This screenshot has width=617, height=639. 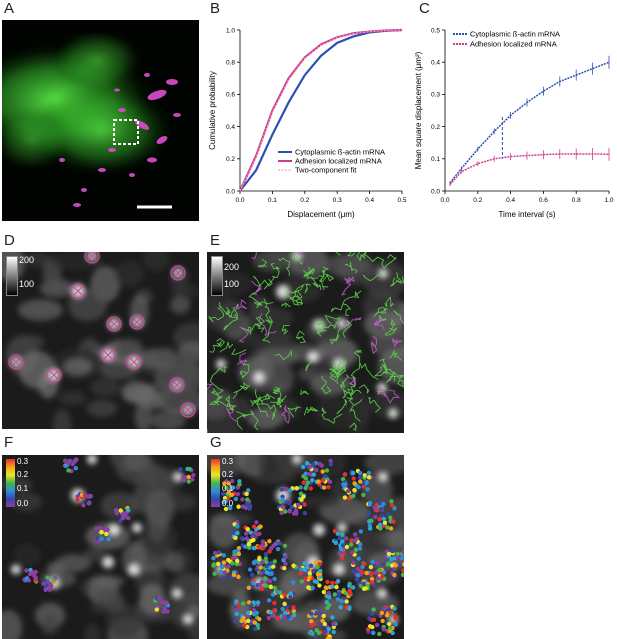 What do you see at coordinates (230, 30) in the screenshot?
I see `y-tick-label-b: 1.0` at bounding box center [230, 30].